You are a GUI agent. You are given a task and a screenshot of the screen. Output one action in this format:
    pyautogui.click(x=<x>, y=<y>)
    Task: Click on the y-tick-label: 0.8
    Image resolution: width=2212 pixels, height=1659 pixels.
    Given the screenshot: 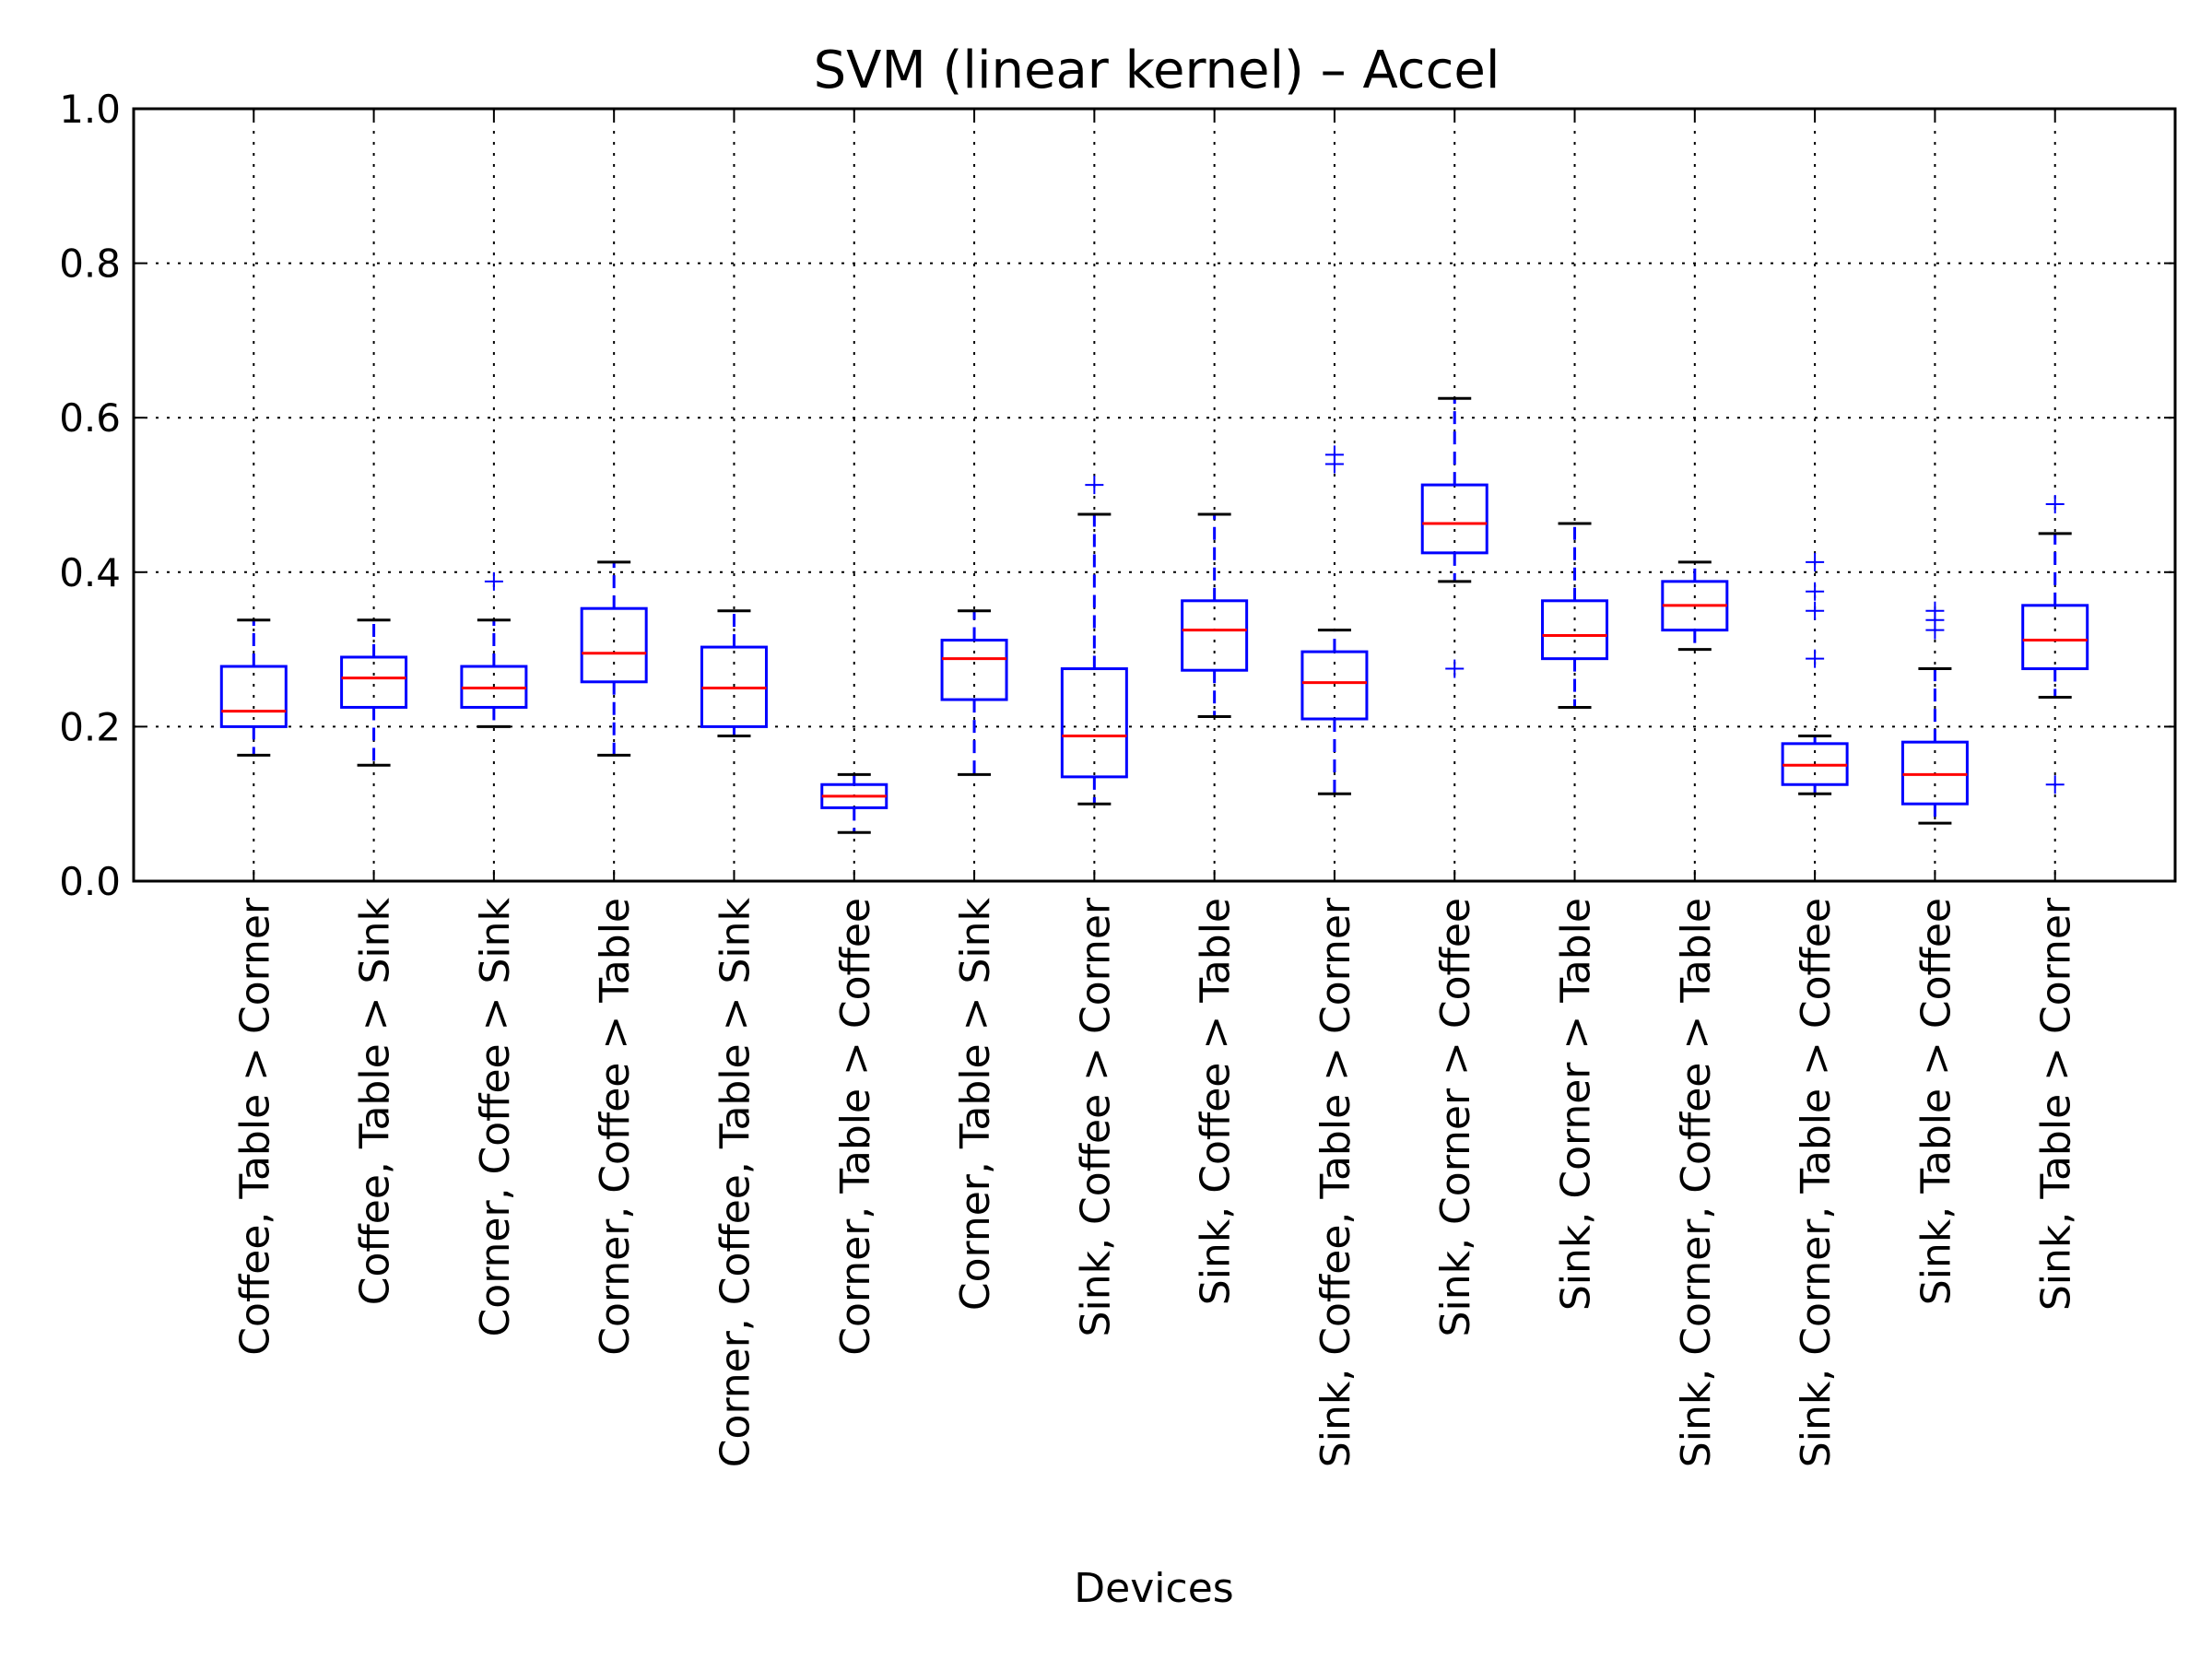 What is the action you would take?
    pyautogui.click(x=90, y=264)
    